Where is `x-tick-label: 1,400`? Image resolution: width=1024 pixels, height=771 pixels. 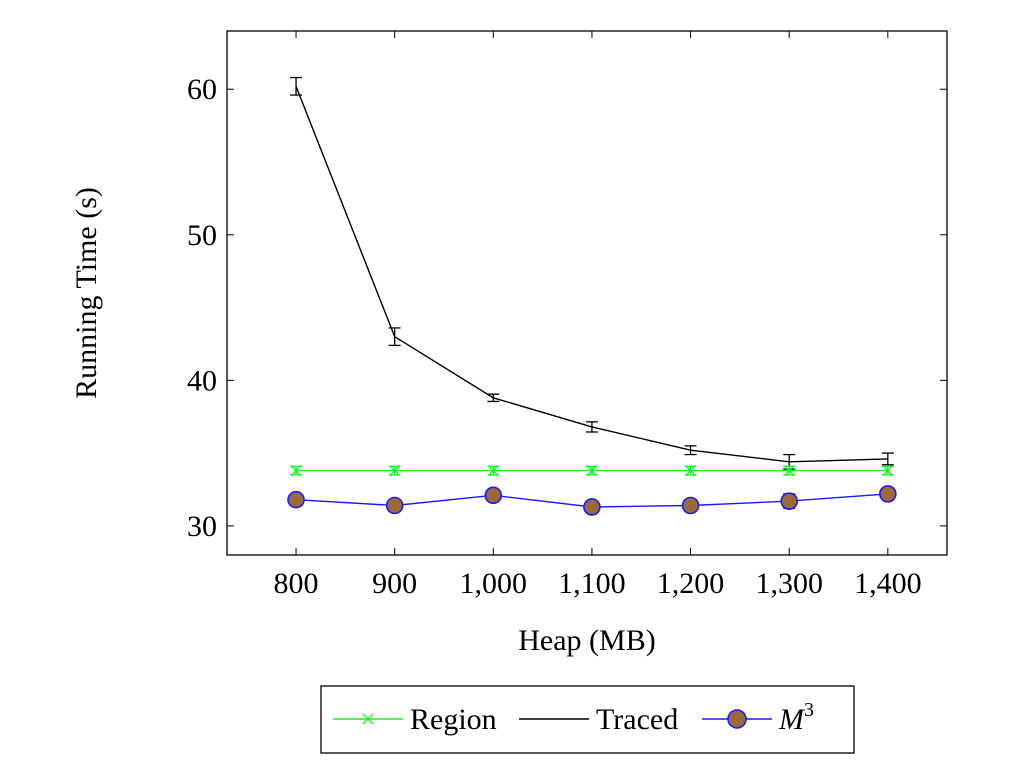
x-tick-label: 1,400 is located at coordinates (888, 583).